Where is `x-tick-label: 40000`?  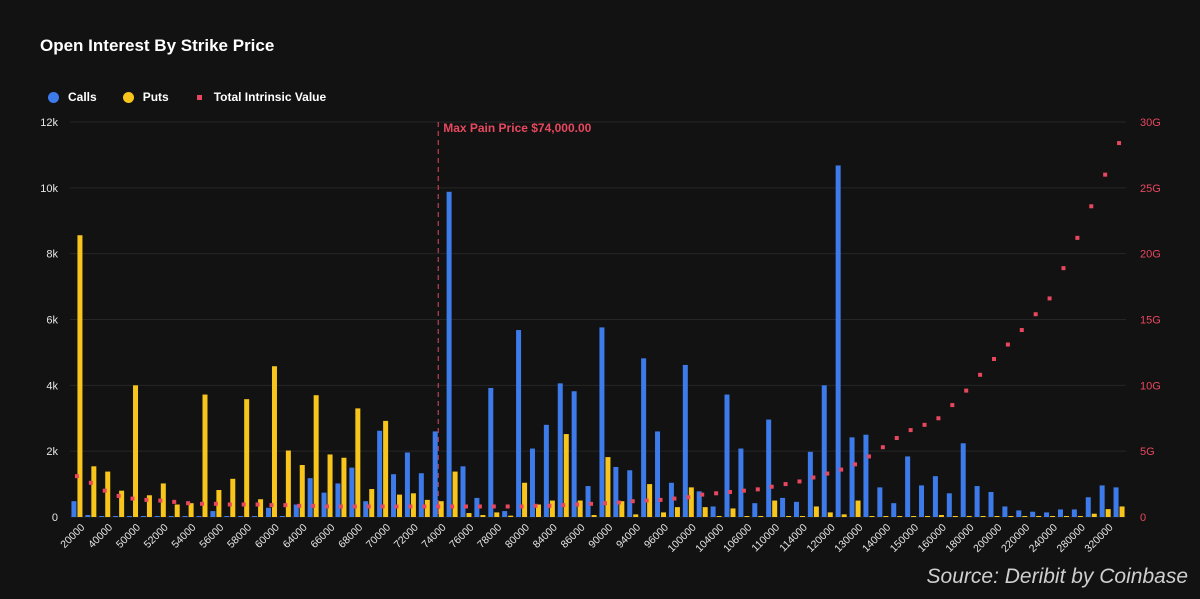
x-tick-label: 40000 is located at coordinates (100, 536).